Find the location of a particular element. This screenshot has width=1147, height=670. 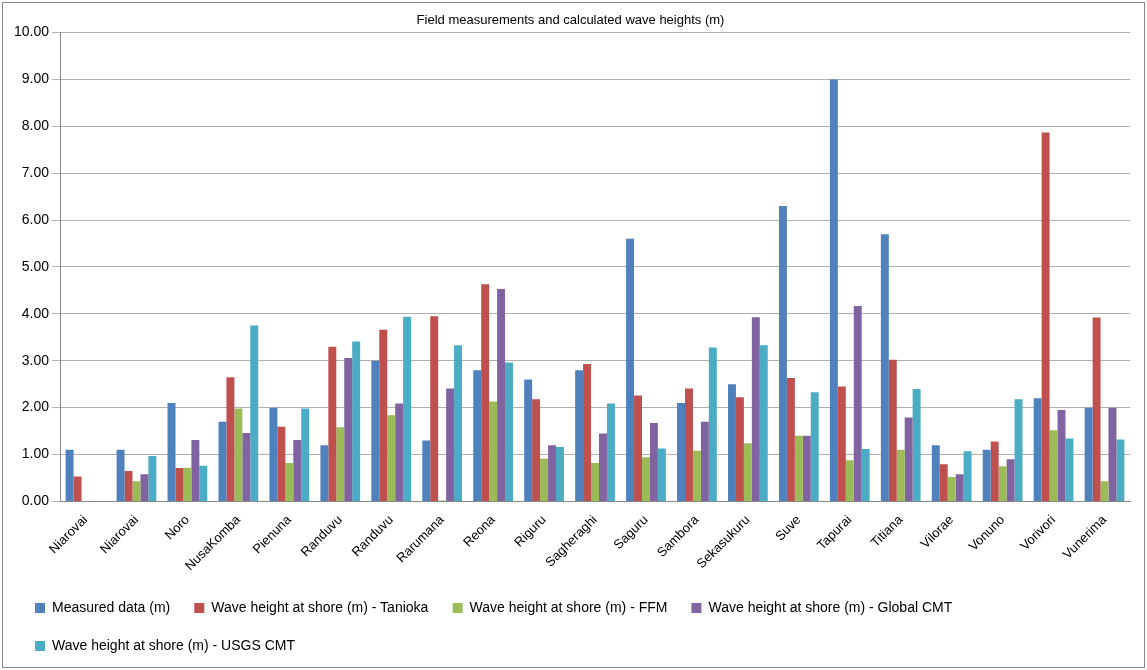

y-tick-label: 6.00 is located at coordinates (35, 218).